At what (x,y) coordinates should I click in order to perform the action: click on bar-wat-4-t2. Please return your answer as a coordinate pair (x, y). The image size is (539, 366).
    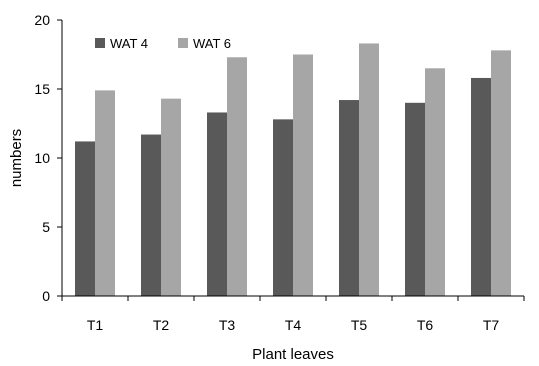
    Looking at the image, I should click on (151, 215).